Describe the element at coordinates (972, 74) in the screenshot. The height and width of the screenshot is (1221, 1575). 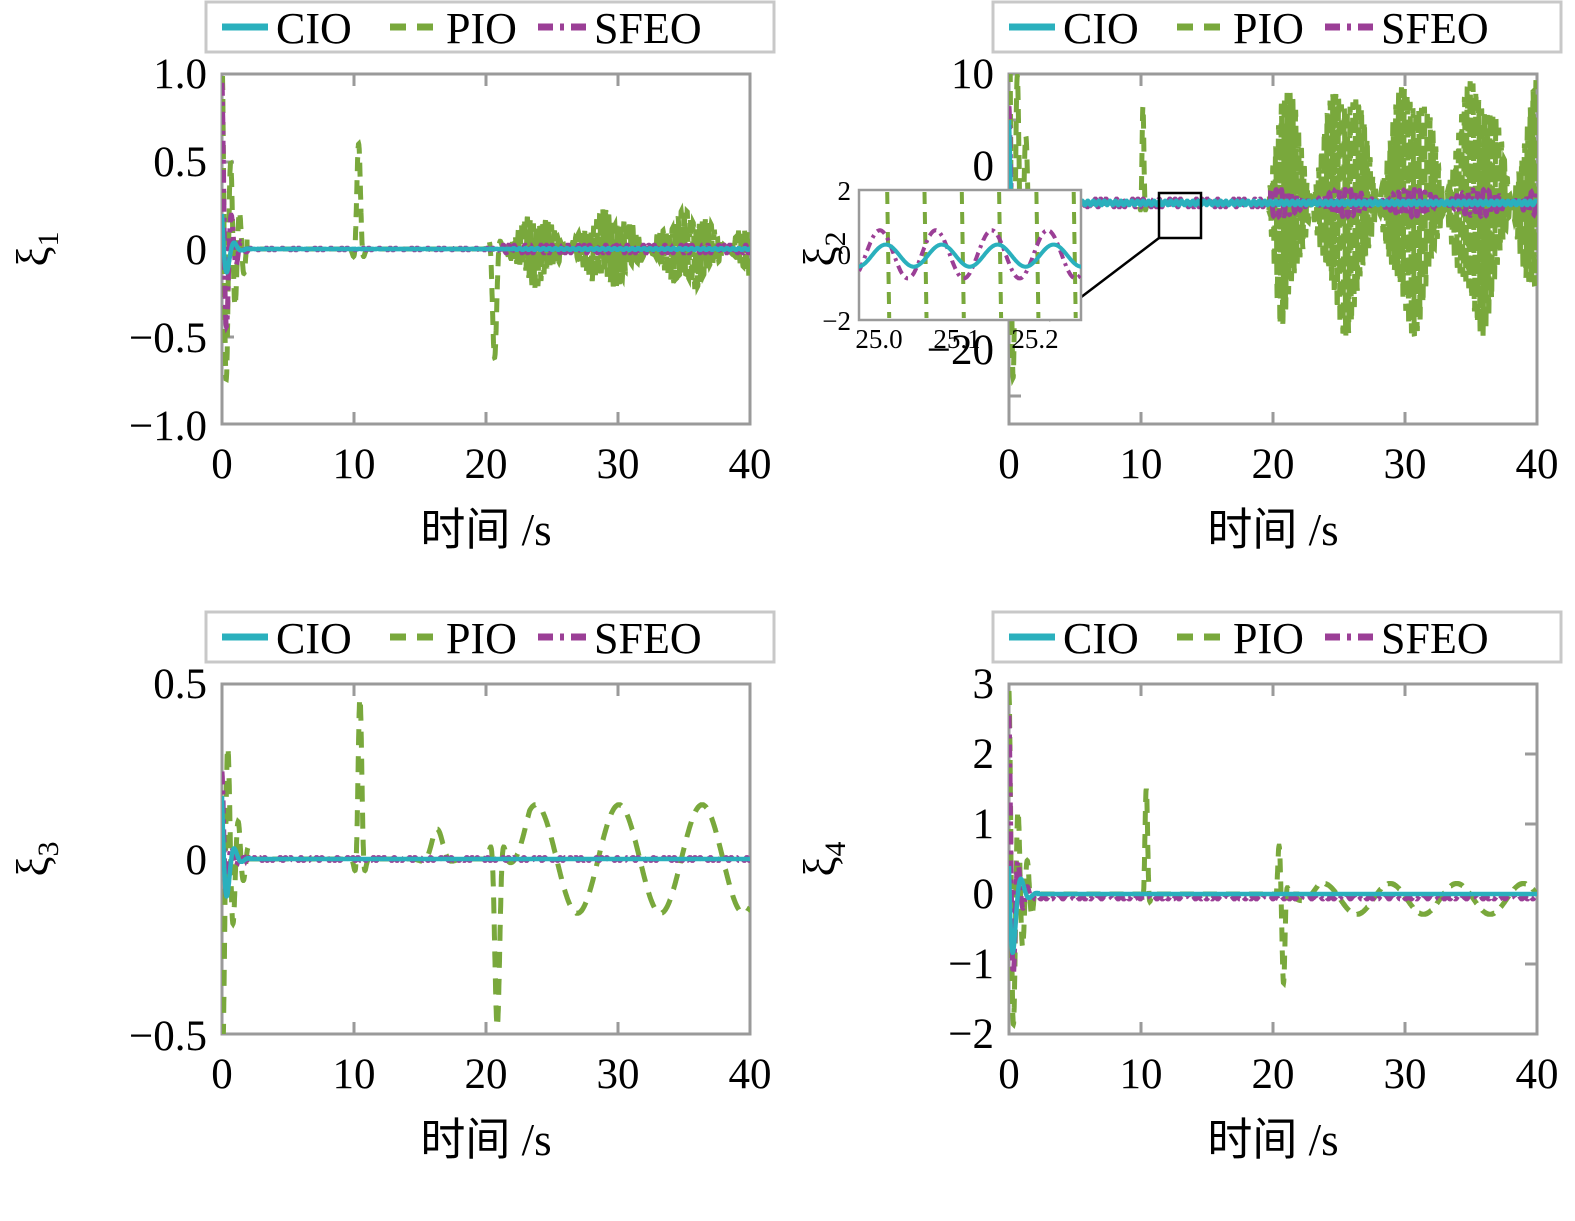
I see `y-tick-label: 10` at that location.